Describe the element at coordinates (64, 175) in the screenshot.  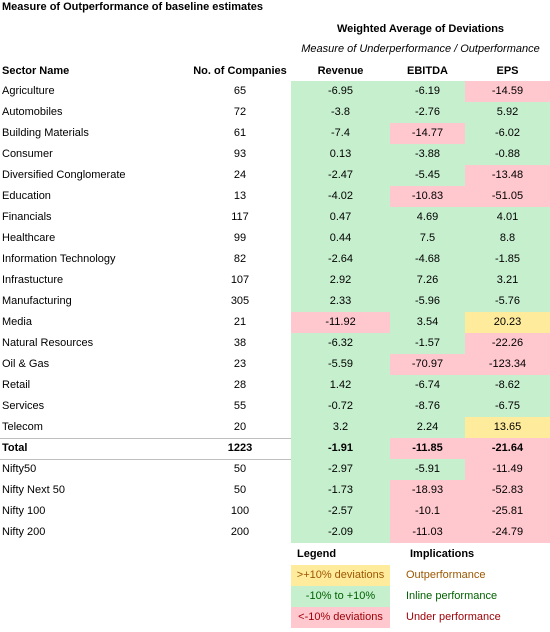
I see `row-label: Diversified Conglomerate` at that location.